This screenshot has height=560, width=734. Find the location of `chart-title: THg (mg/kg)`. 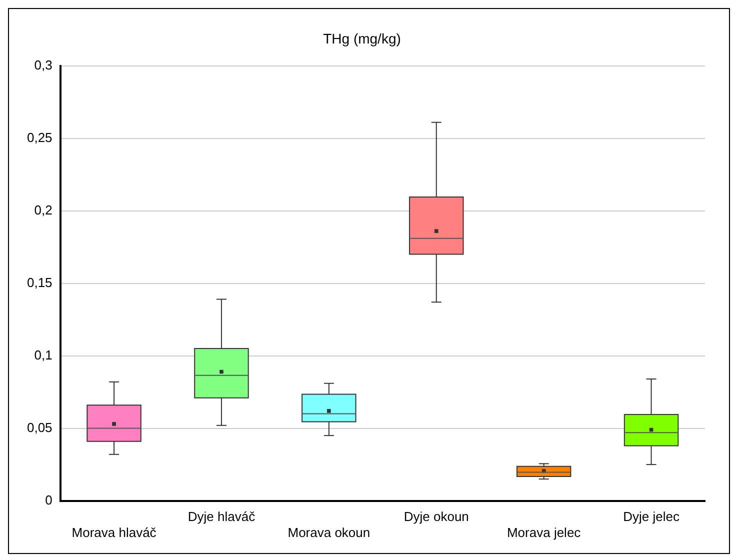

chart-title: THg (mg/kg) is located at coordinates (362, 38).